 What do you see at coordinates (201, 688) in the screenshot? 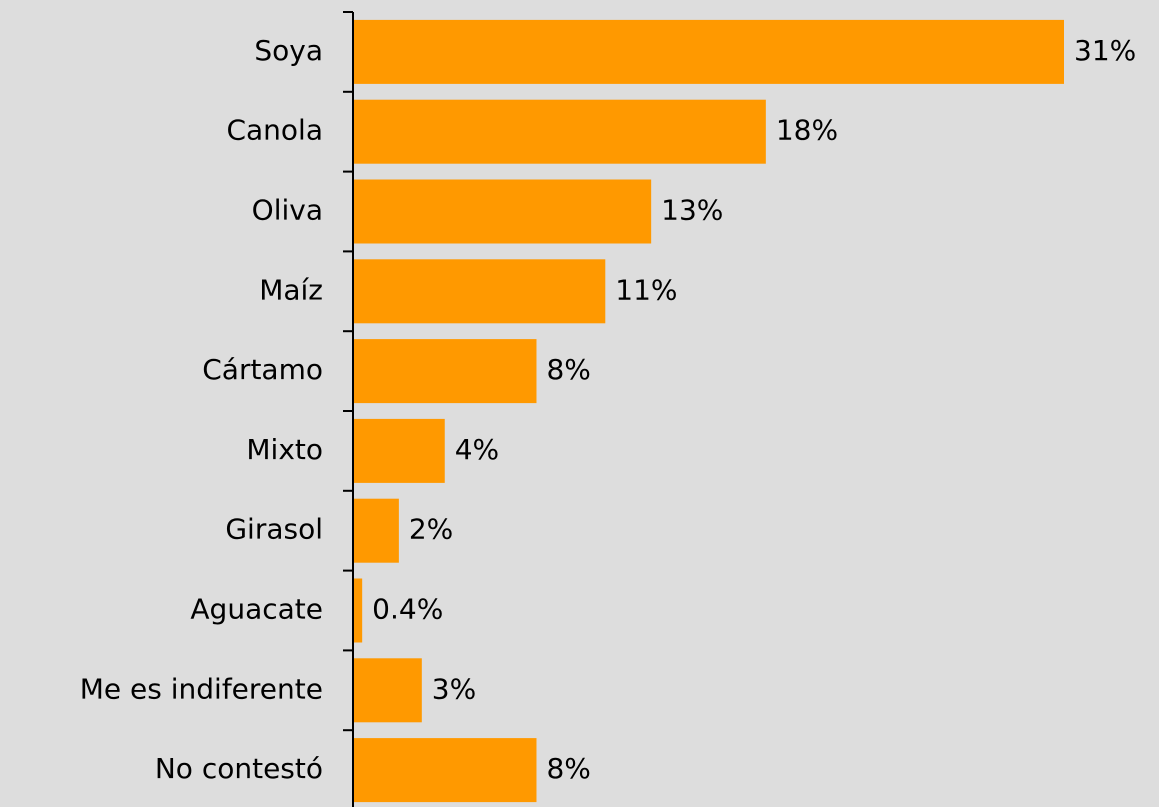
I see `y-tick-label: Me es indiferente` at bounding box center [201, 688].